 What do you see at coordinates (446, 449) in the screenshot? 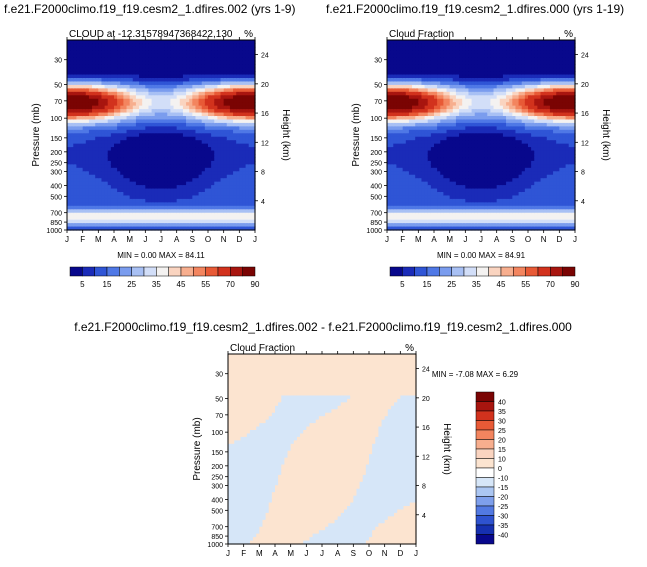
I see `y-axis-right-label-2: Height (km)` at bounding box center [446, 449].